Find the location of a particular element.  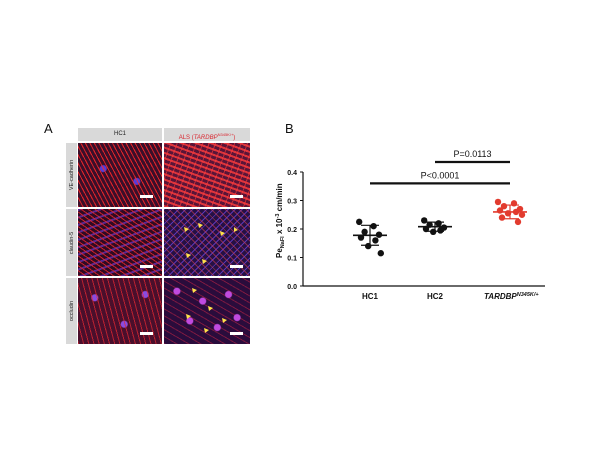

panel-b-letter: B is located at coordinates (289, 128).